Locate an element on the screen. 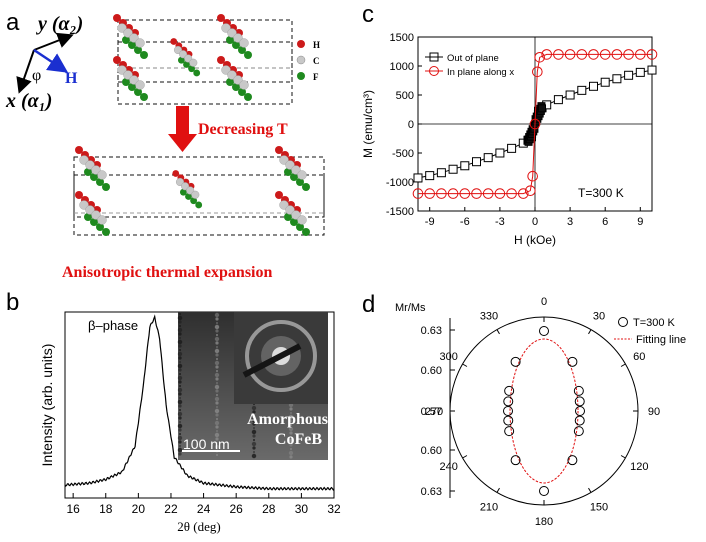 The height and width of the screenshot is (542, 706). mh-x-axis-label: H (kOe) is located at coordinates (535, 240).